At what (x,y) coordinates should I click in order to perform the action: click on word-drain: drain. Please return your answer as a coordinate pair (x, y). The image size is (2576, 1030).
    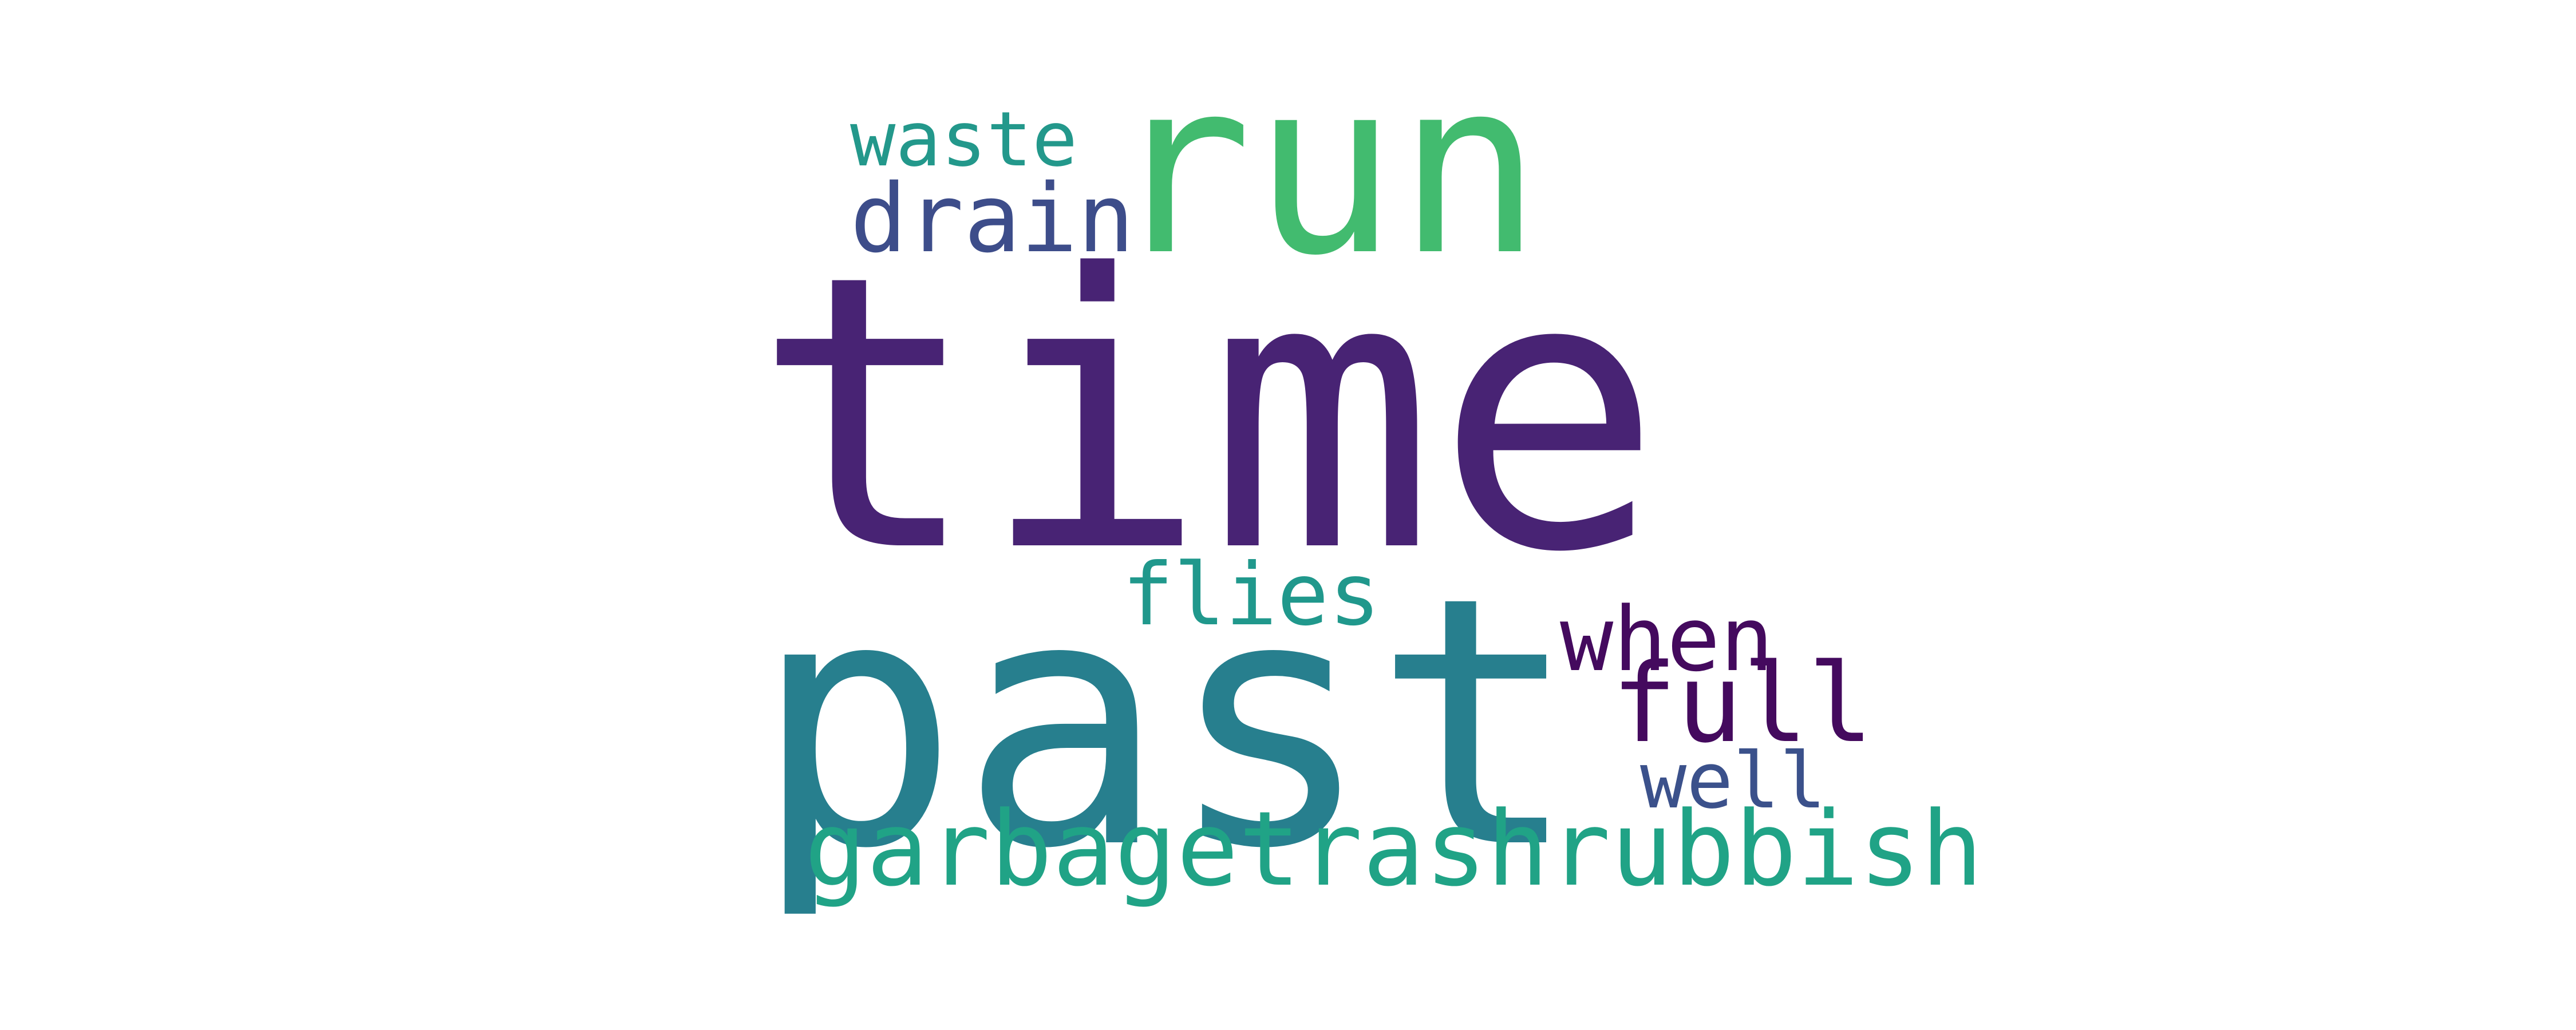
    Looking at the image, I should click on (992, 219).